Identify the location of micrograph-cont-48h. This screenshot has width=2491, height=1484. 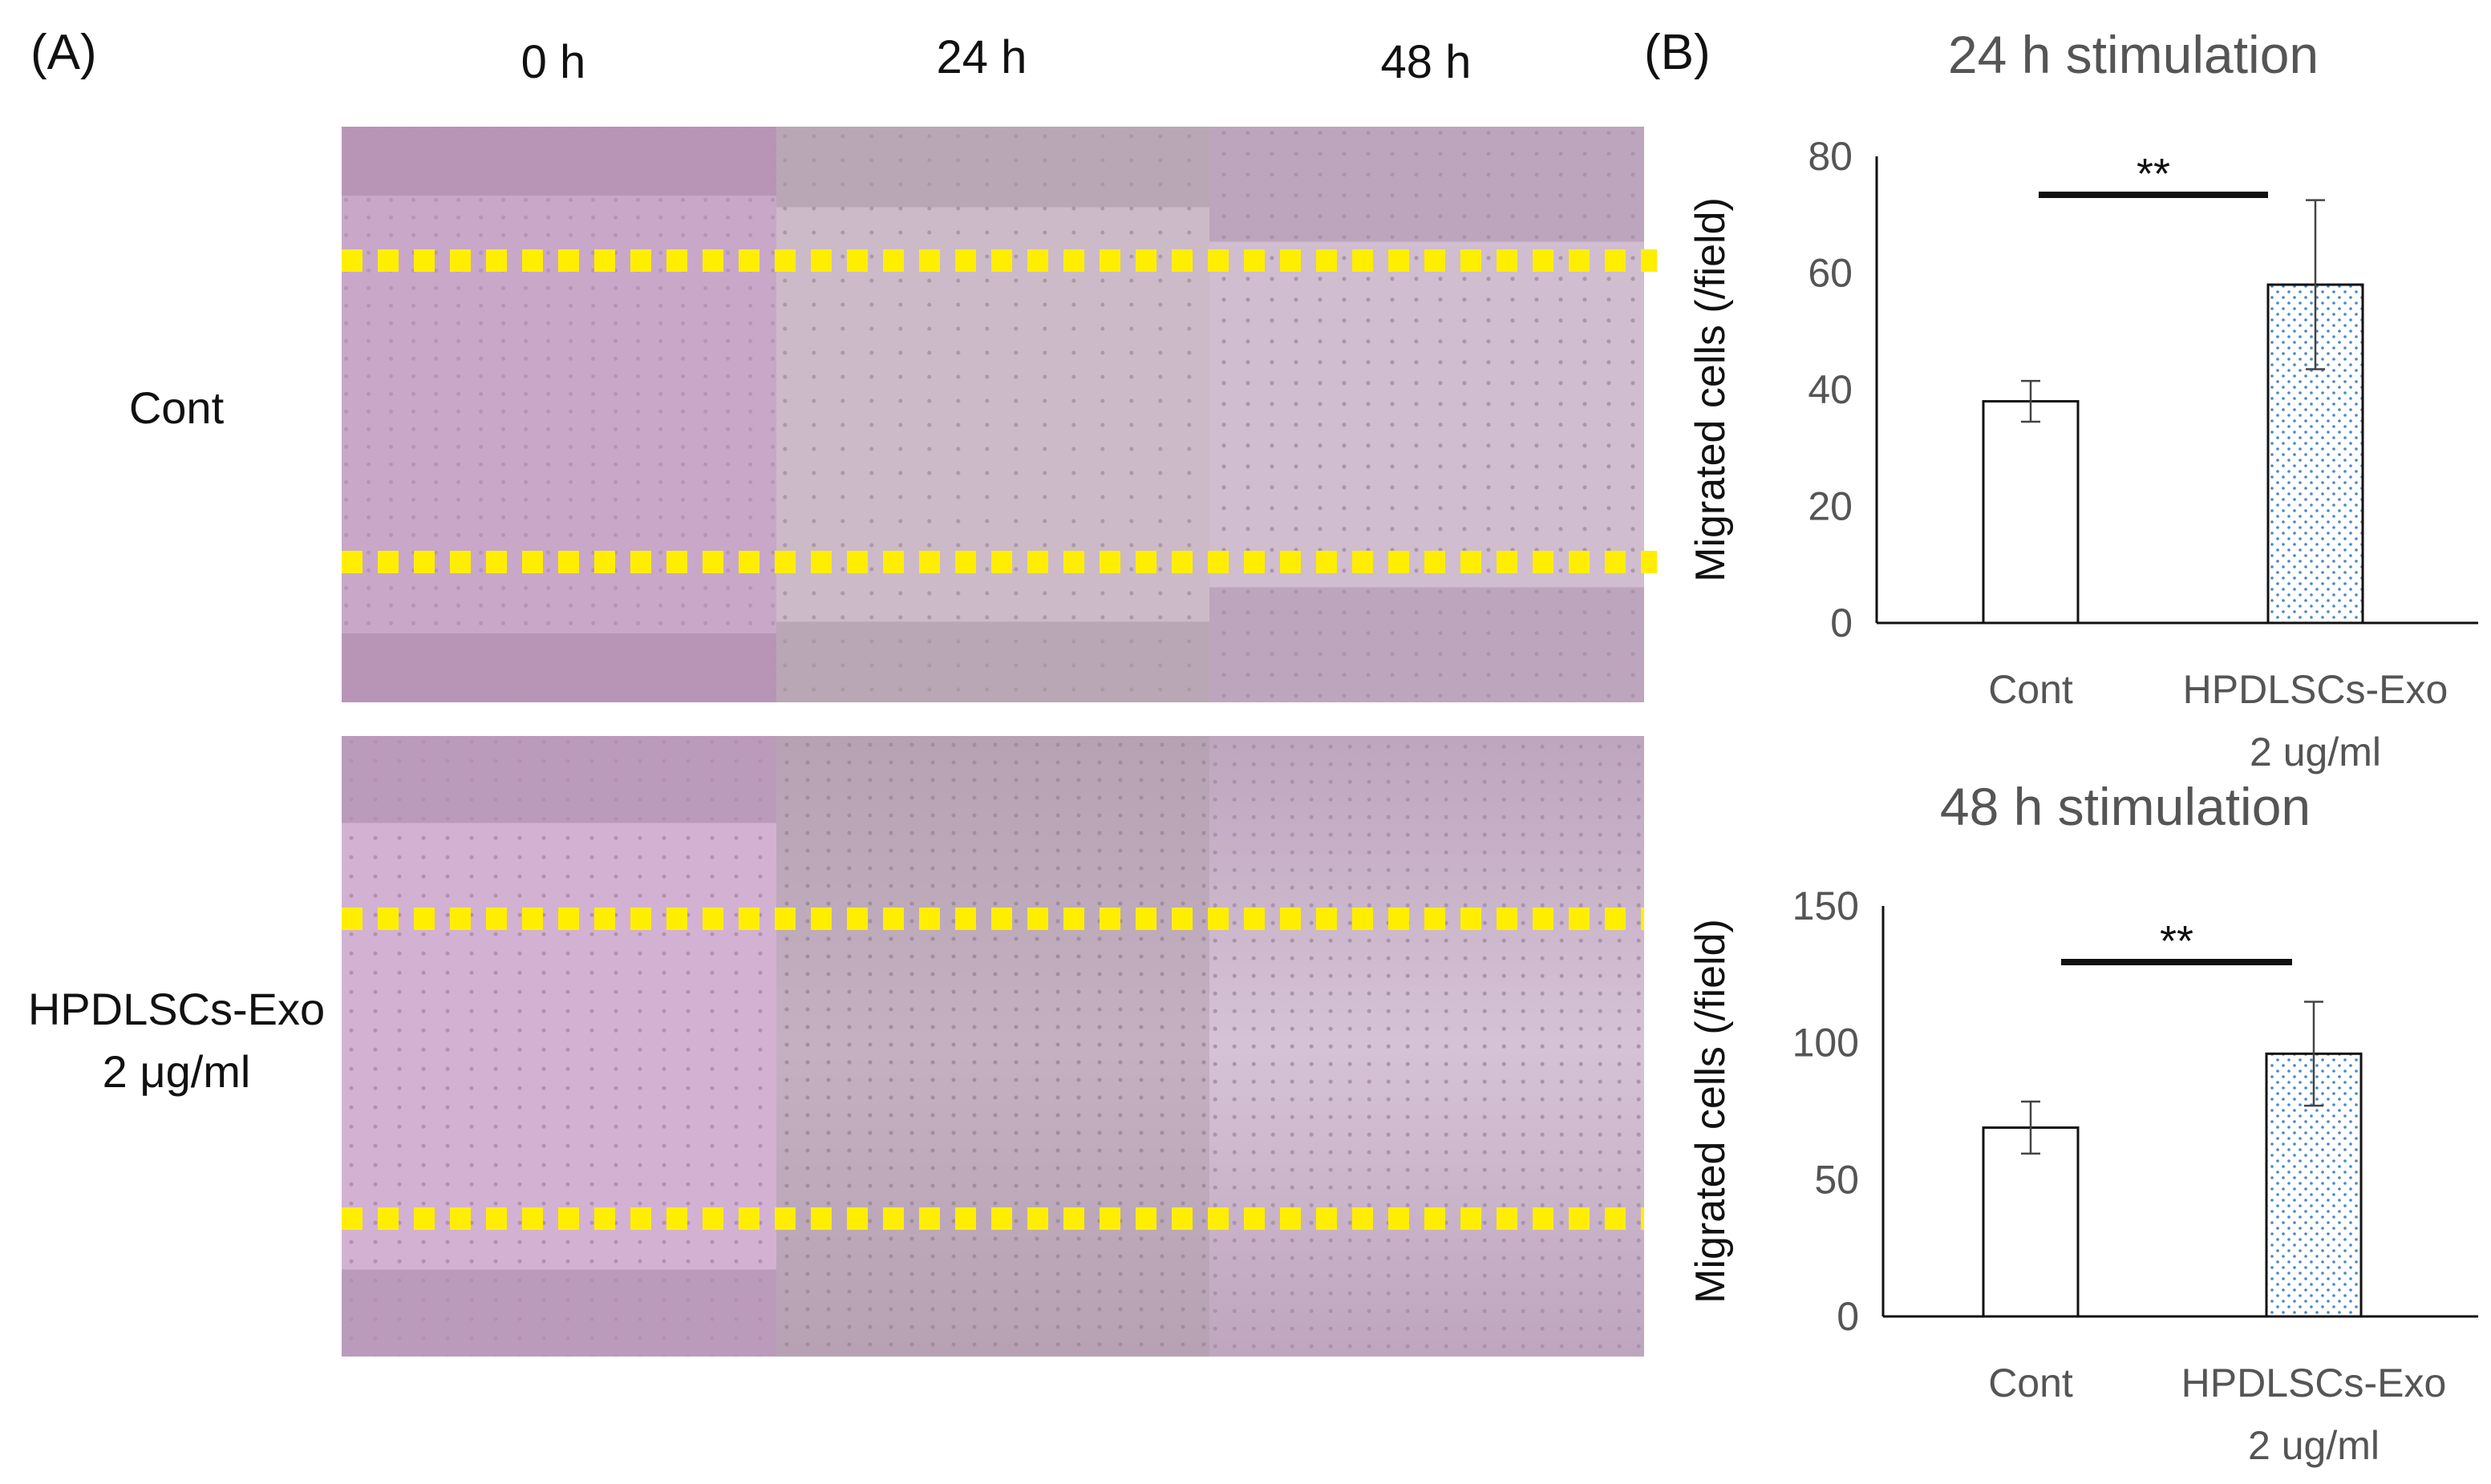
(1426, 415).